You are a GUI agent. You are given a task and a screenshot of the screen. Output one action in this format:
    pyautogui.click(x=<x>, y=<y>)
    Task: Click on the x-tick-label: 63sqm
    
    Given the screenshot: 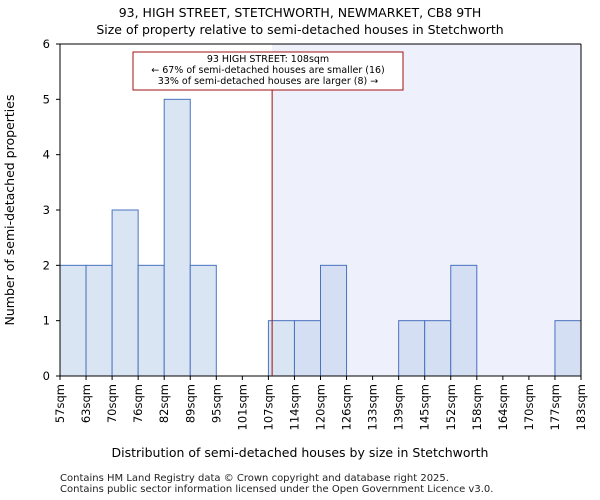 What is the action you would take?
    pyautogui.click(x=86, y=403)
    